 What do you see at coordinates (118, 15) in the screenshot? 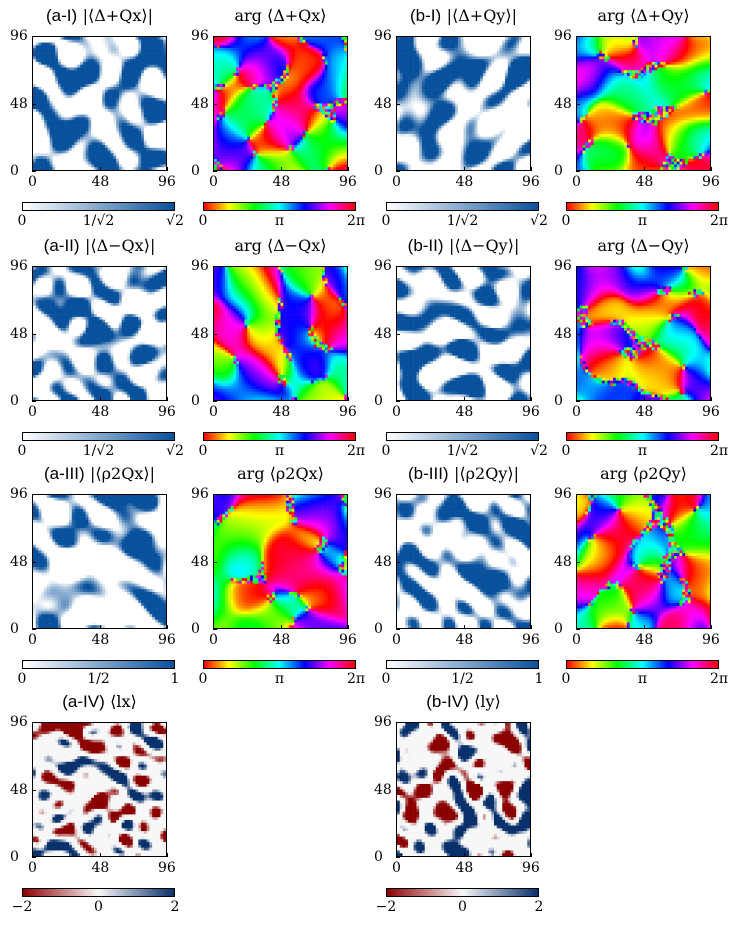
I see `panel-quantity: |⟨Δ+Qx⟩|` at bounding box center [118, 15].